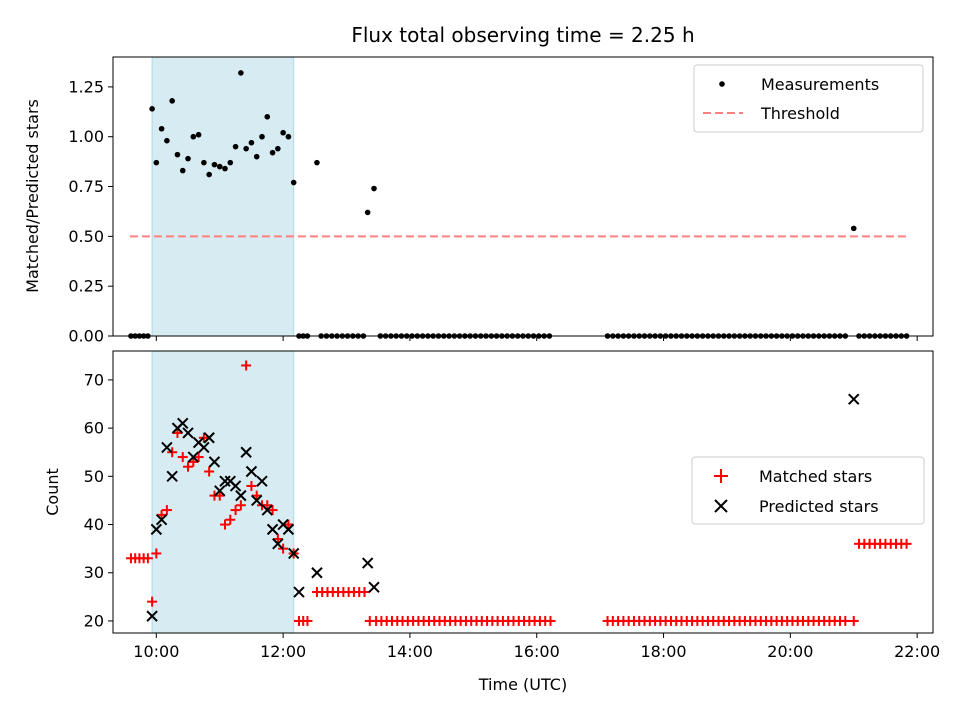 The height and width of the screenshot is (720, 960). I want to click on x-tick-label: 14:00, so click(410, 651).